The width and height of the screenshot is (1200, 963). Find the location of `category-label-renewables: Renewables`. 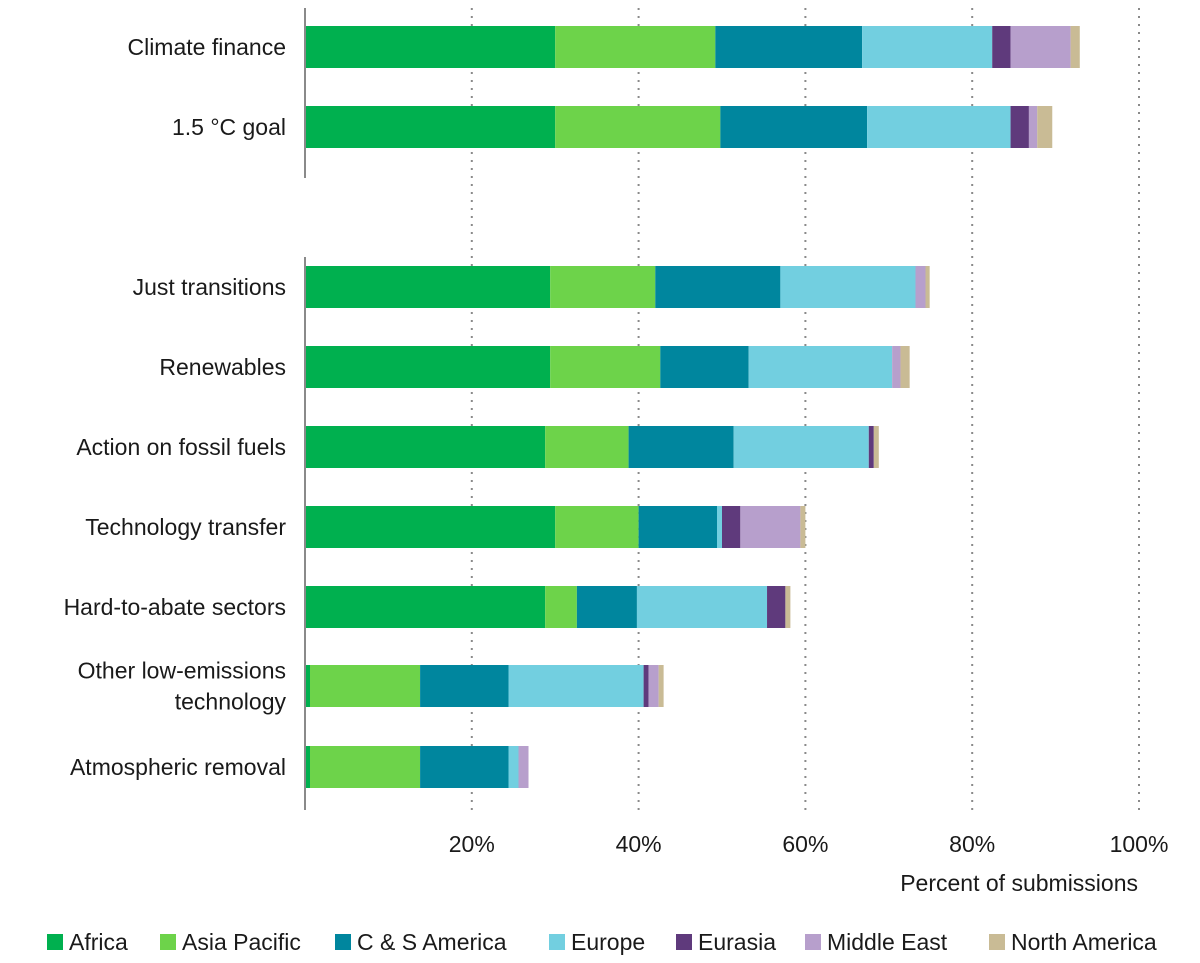

category-label-renewables: Renewables is located at coordinates (222, 367).